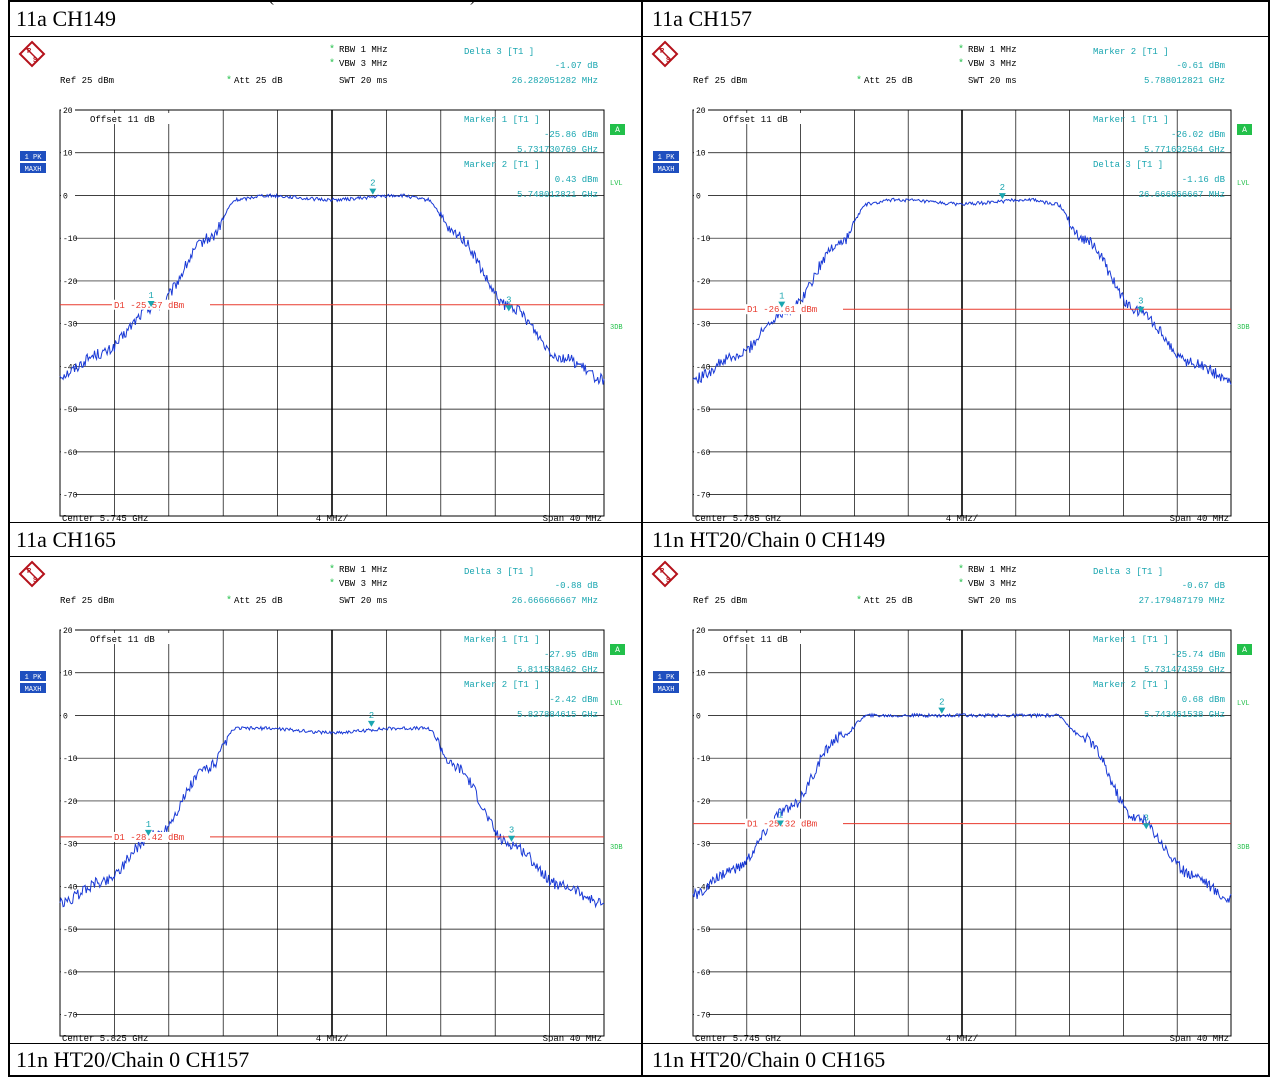 The height and width of the screenshot is (1077, 1276). What do you see at coordinates (557, 150) in the screenshot?
I see `plot-marker-readout: 5.731730769 GHz` at bounding box center [557, 150].